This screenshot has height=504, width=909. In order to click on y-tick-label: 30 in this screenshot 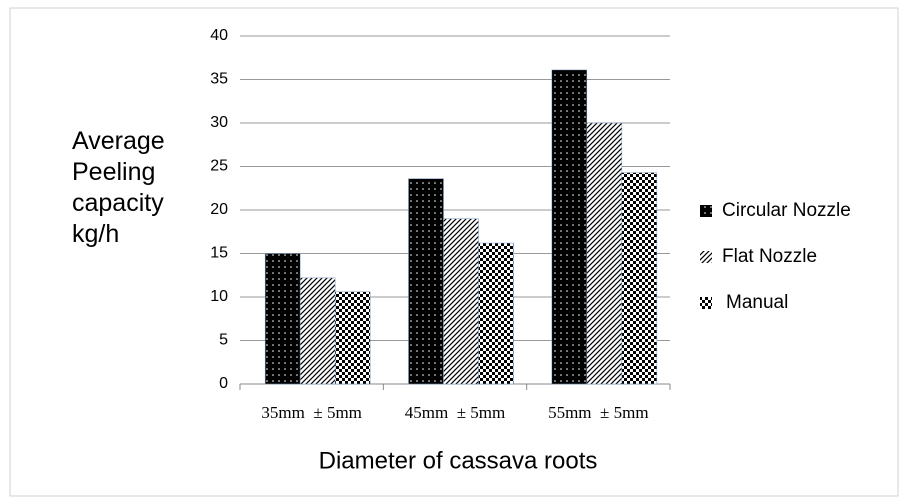, I will do `click(219, 122)`.